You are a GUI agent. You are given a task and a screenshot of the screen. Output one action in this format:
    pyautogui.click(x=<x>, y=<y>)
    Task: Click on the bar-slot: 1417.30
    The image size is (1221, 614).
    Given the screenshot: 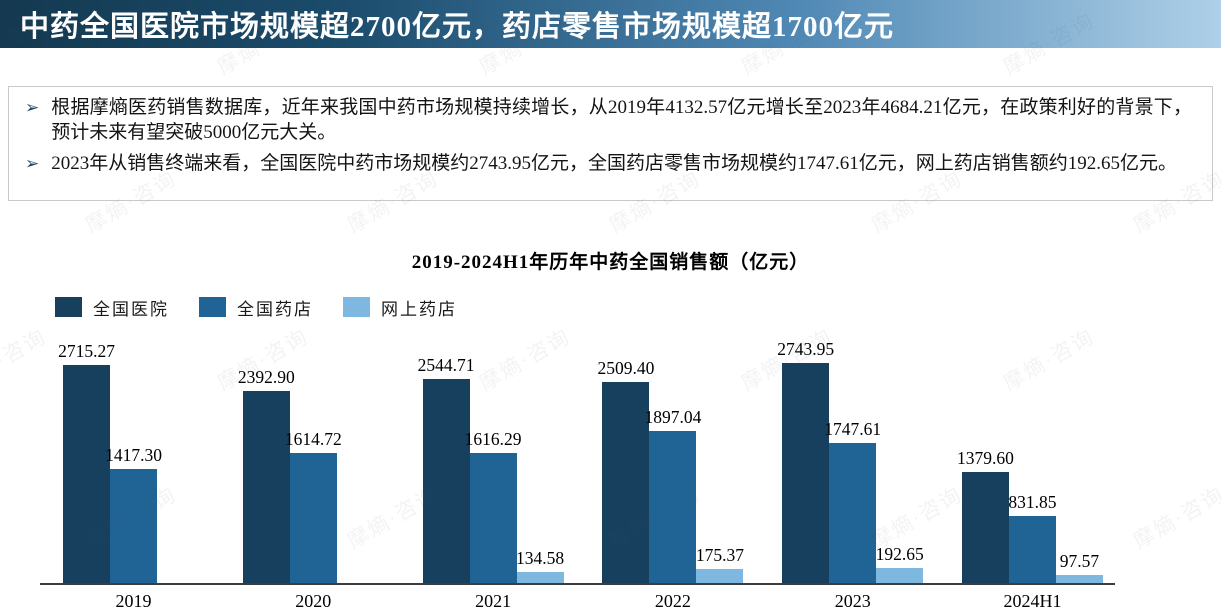 What is the action you would take?
    pyautogui.click(x=133, y=456)
    